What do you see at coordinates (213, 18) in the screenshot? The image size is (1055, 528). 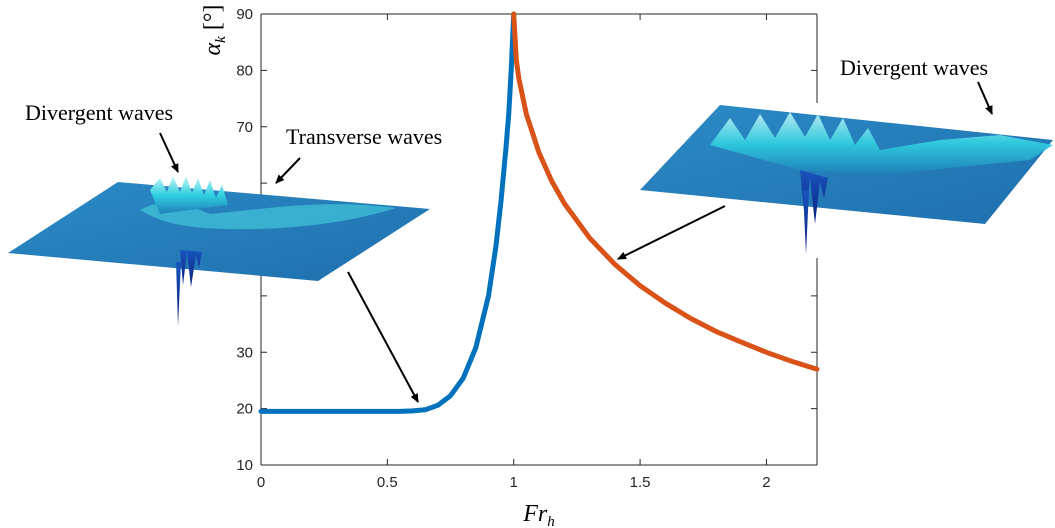 I see `y-axis-unit: [°]` at bounding box center [213, 18].